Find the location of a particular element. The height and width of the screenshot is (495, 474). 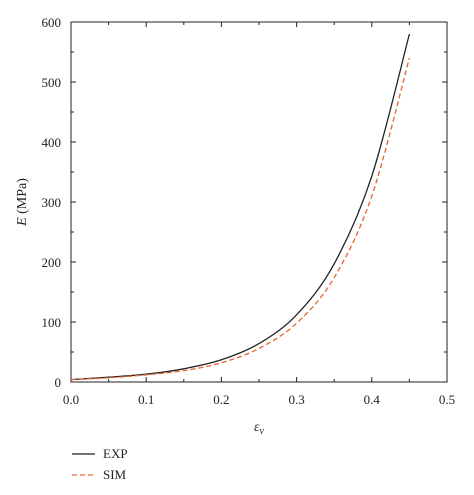

x-tick-label: 0.0 is located at coordinates (71, 399).